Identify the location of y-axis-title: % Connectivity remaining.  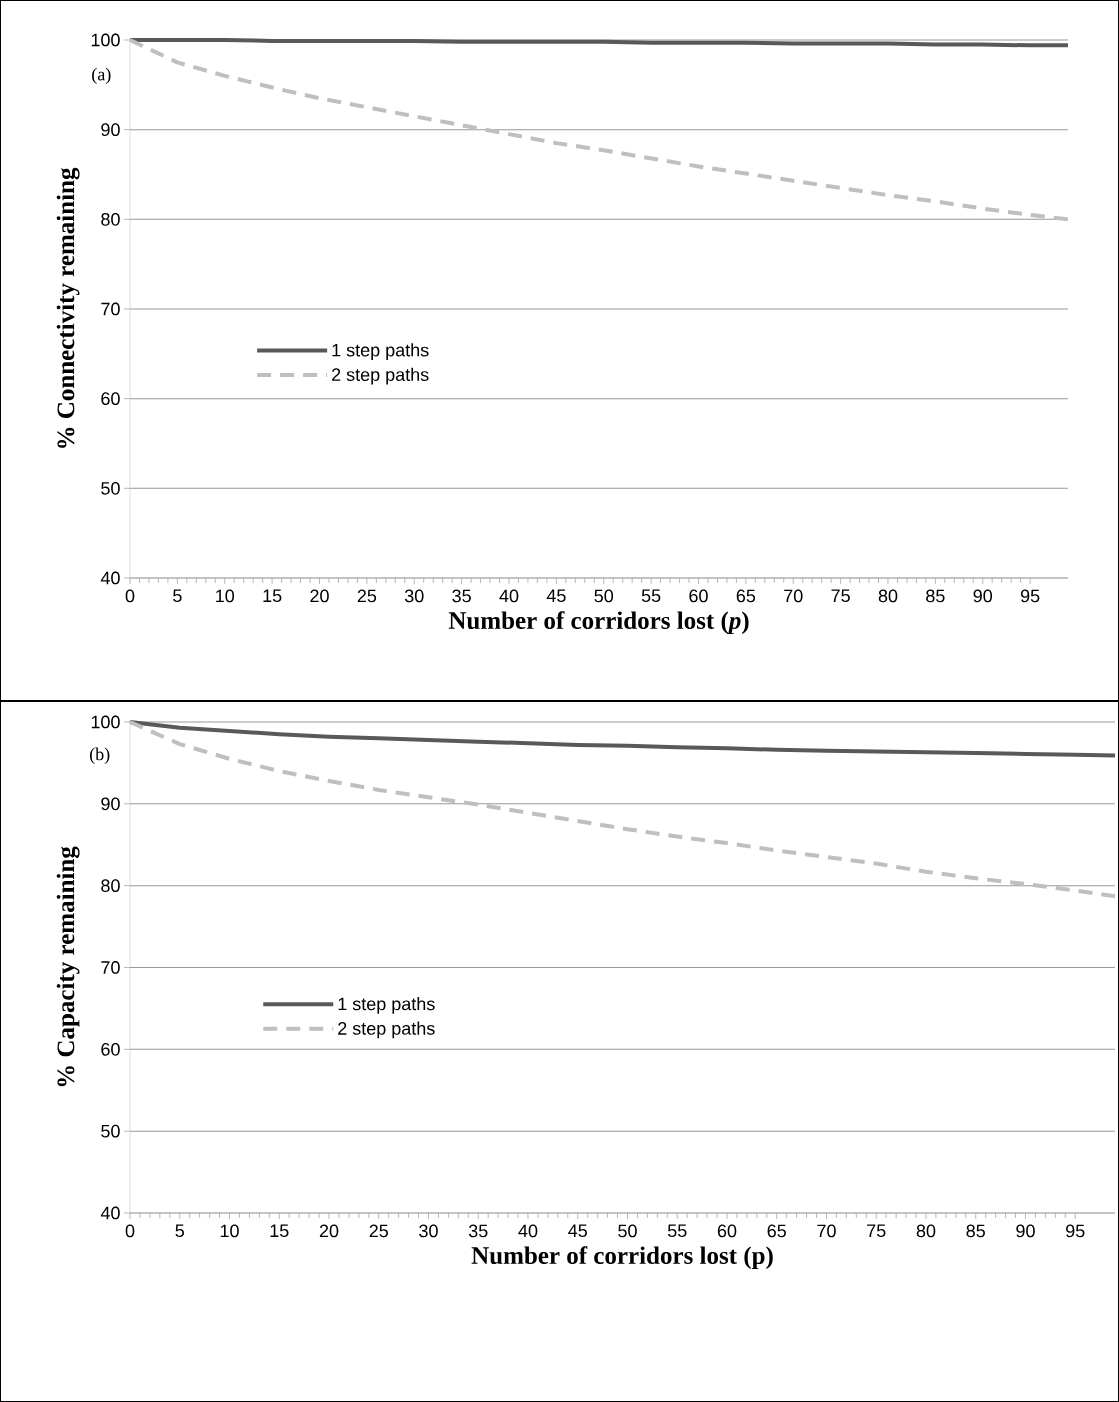
(68, 307).